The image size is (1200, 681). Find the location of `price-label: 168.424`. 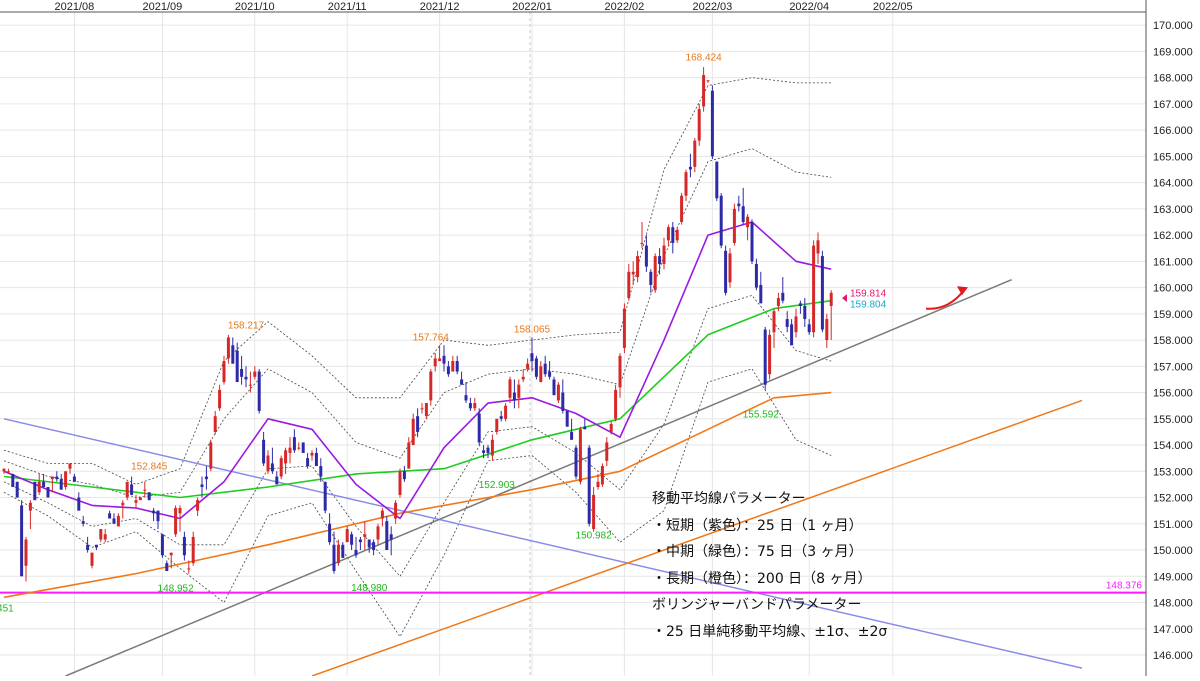

price-label: 168.424 is located at coordinates (704, 57).